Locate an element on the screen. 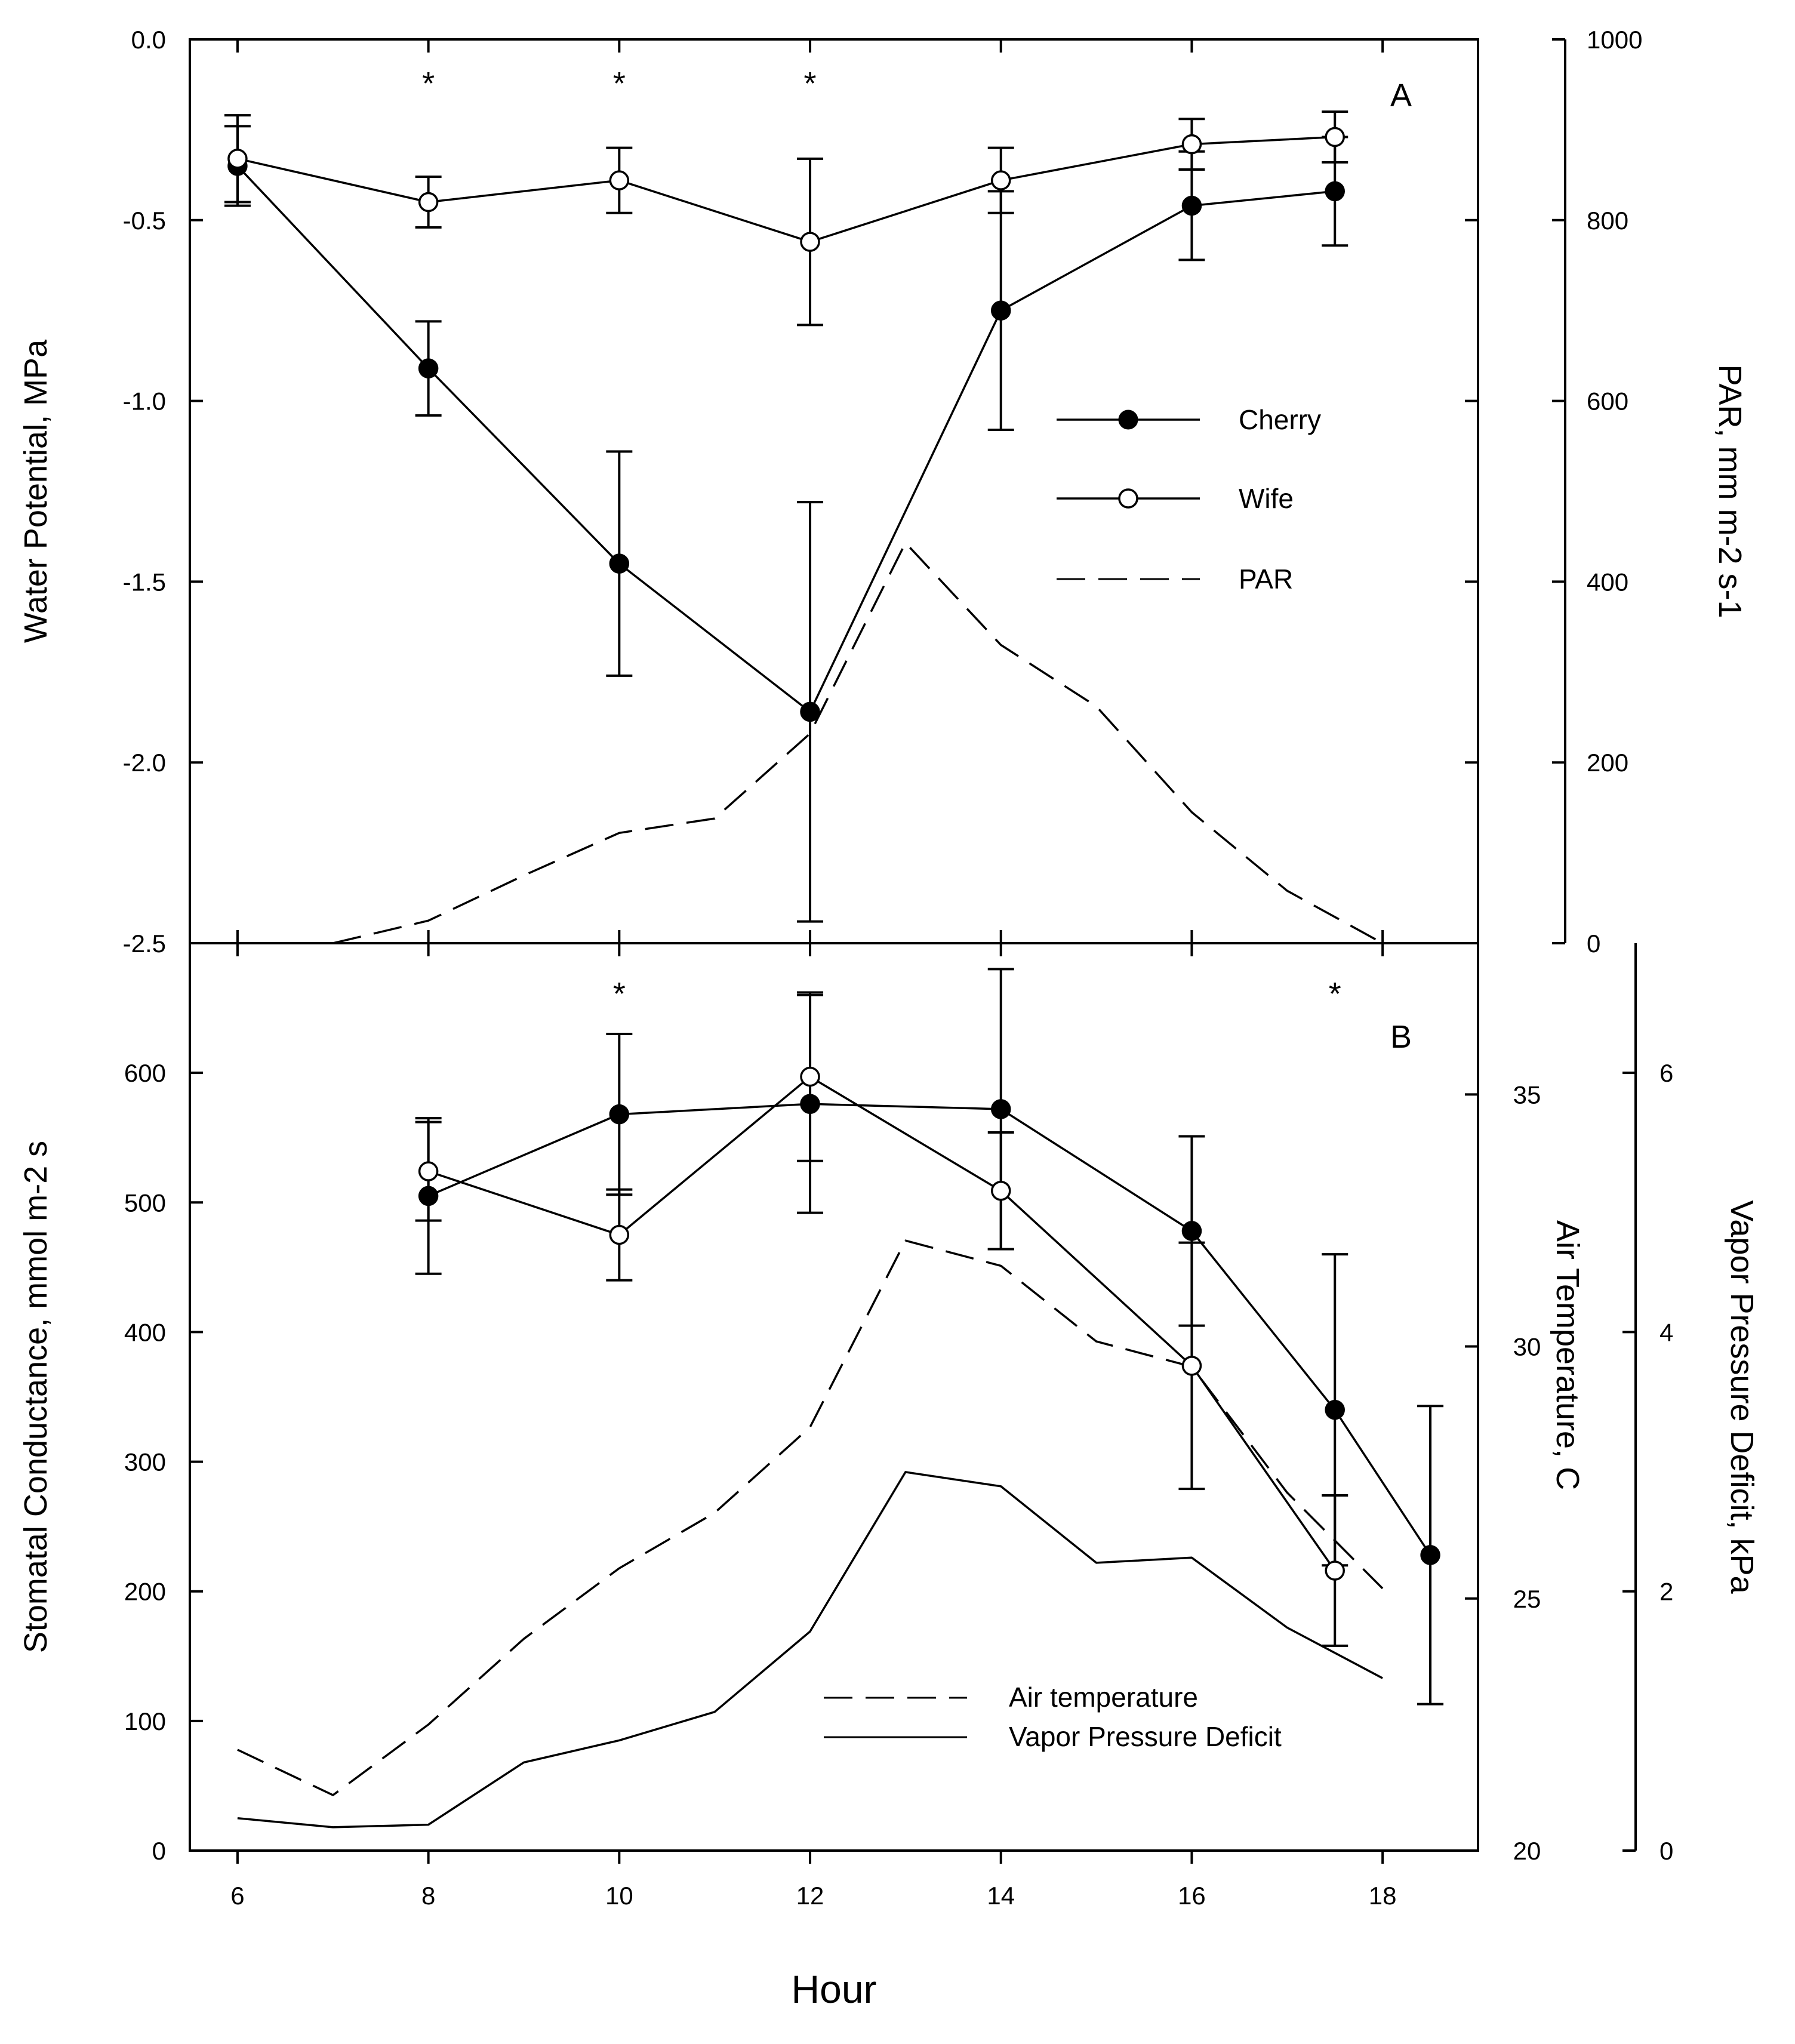 This screenshot has width=1795, height=2044. x-tick-label: 10 is located at coordinates (619, 1896).